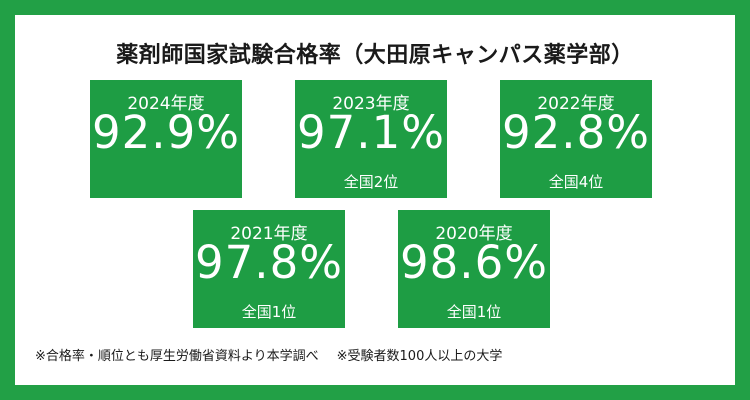 The height and width of the screenshot is (400, 750). I want to click on card-2020: 2020年度 98.6% 全国1位, so click(474, 269).